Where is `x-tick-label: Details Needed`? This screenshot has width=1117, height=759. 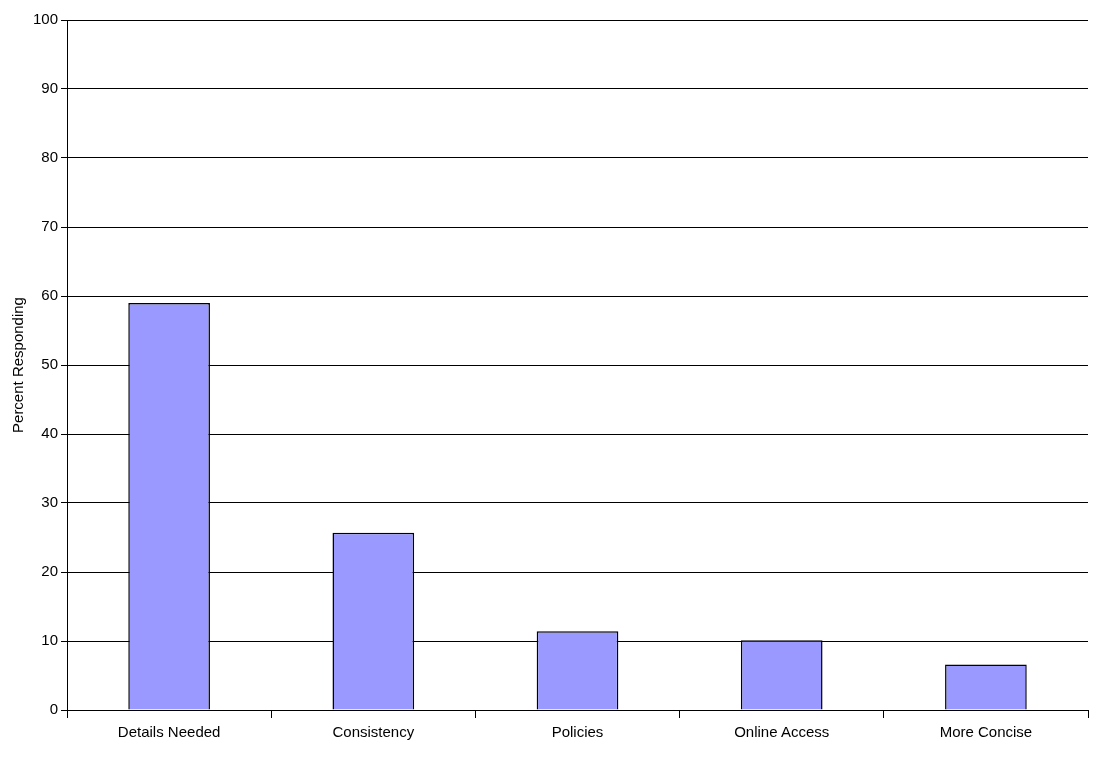 x-tick-label: Details Needed is located at coordinates (169, 732).